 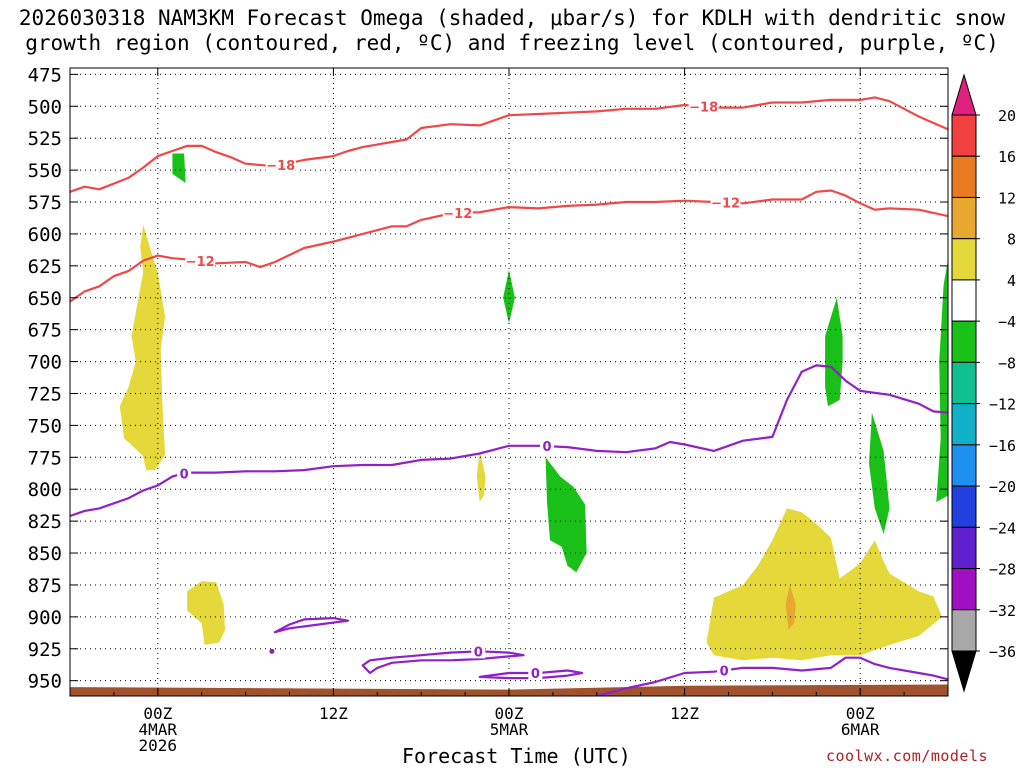 I want to click on contour-label-4-0: 0, so click(x=478, y=652).